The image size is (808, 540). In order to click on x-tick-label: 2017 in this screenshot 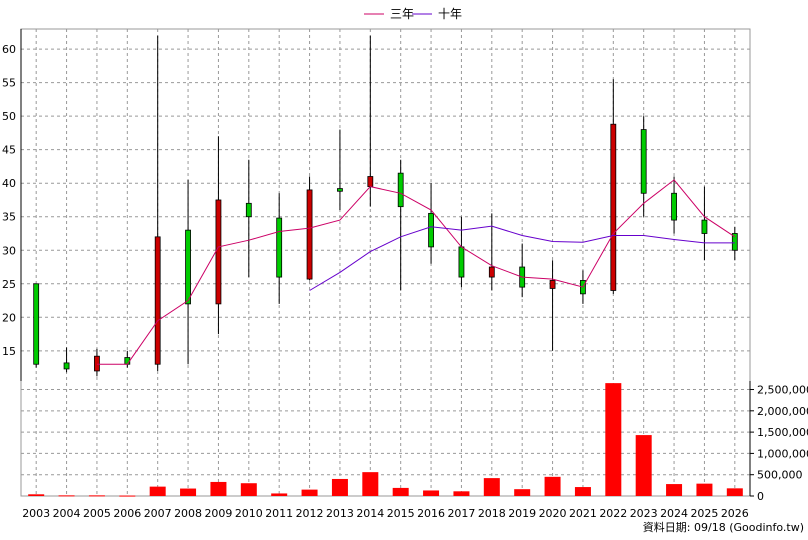, I will do `click(461, 513)`.